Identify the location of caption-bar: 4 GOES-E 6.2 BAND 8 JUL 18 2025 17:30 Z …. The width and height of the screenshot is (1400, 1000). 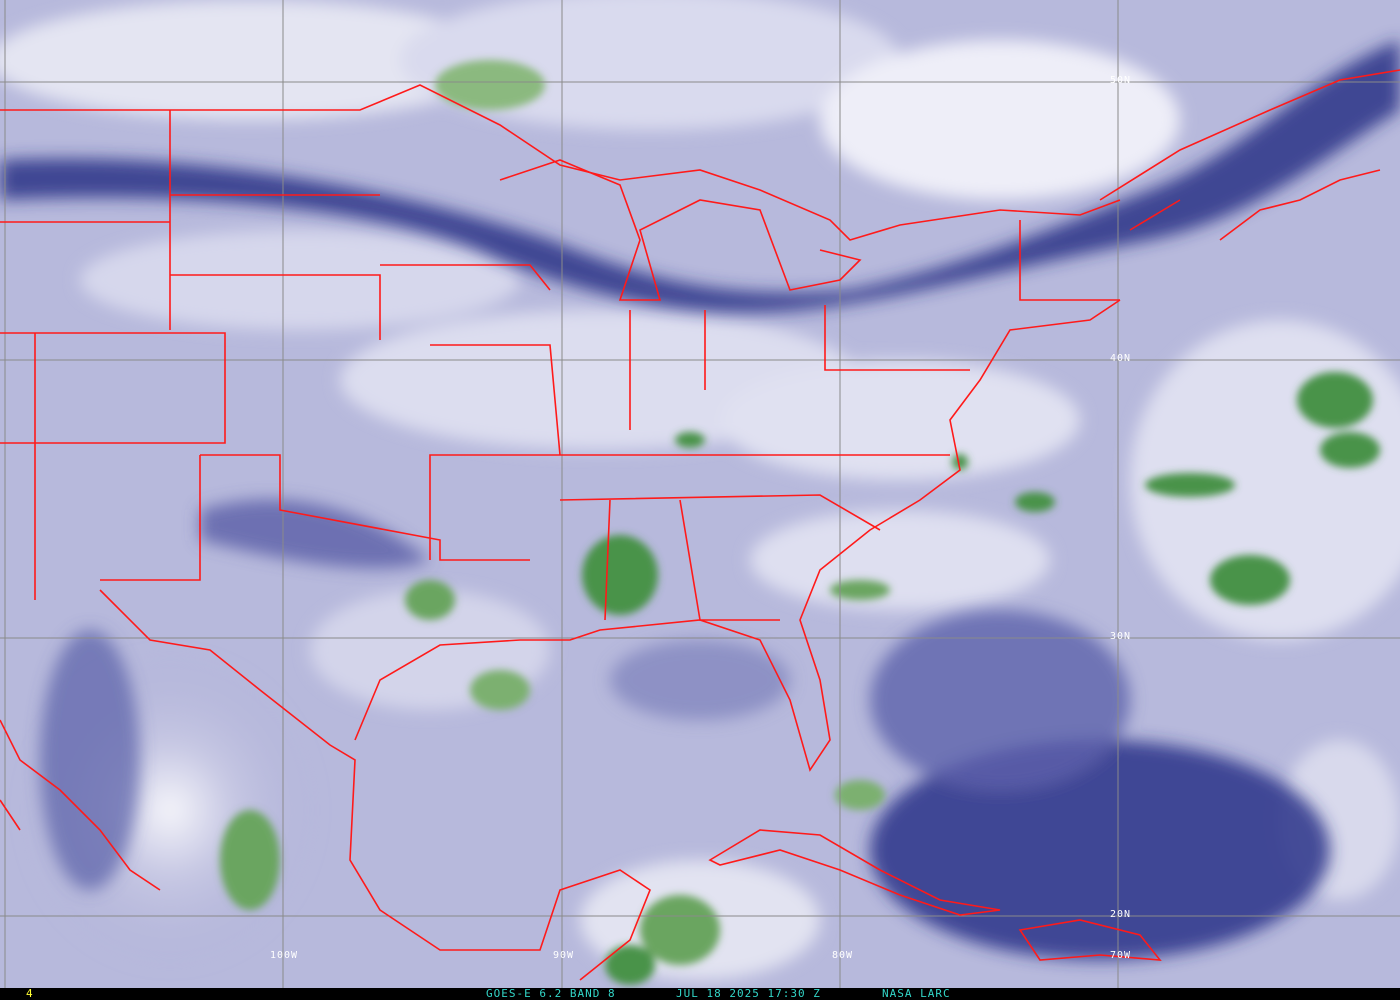
(700, 994).